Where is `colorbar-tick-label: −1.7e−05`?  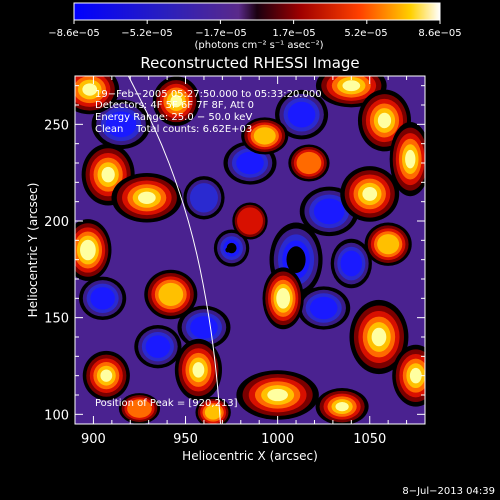
colorbar-tick-label: −1.7e−05 is located at coordinates (221, 33).